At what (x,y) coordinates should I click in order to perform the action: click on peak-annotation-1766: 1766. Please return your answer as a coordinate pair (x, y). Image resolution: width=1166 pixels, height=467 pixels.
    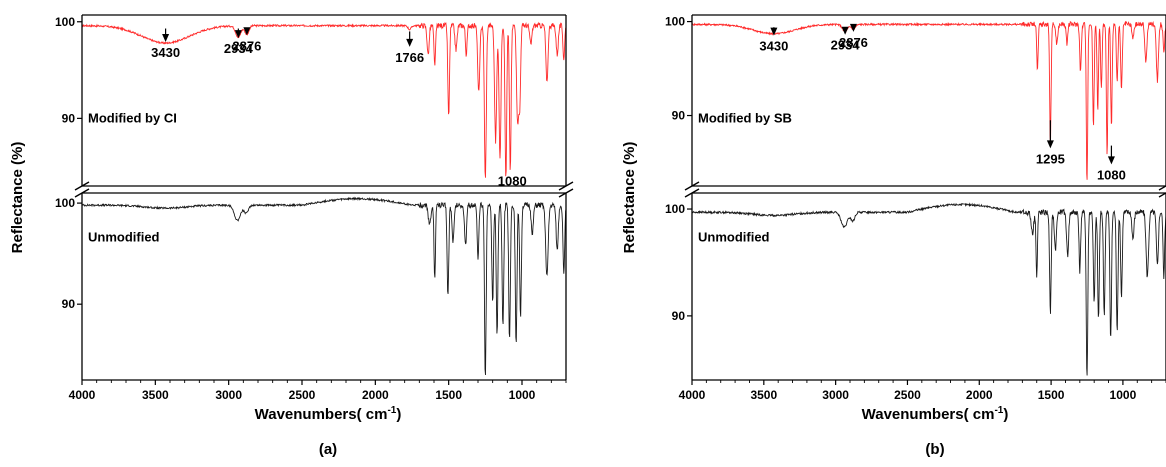
    Looking at the image, I should click on (409, 48).